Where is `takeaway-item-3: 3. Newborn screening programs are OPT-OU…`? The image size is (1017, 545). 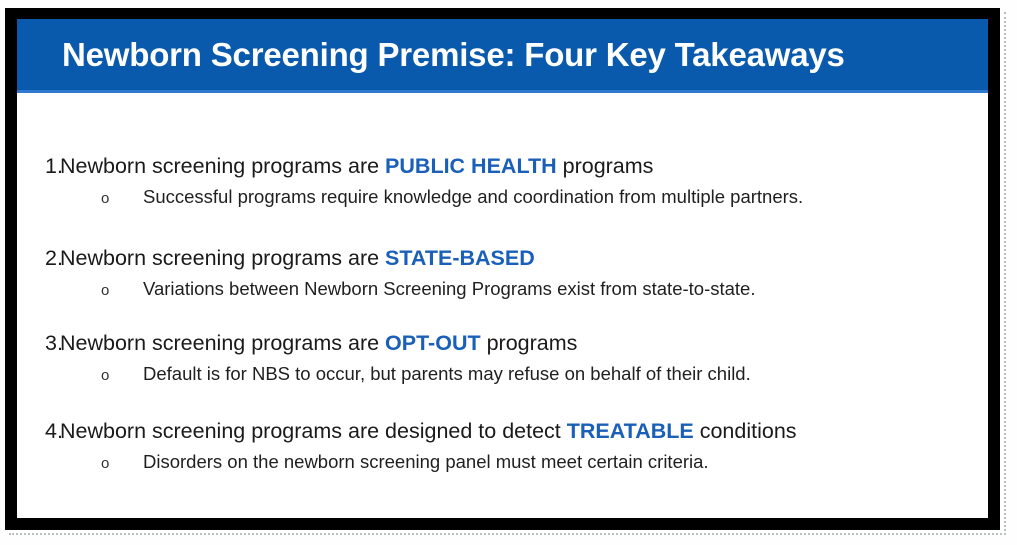
takeaway-item-3: 3. Newborn screening programs are OPT-OU… is located at coordinates (502, 359).